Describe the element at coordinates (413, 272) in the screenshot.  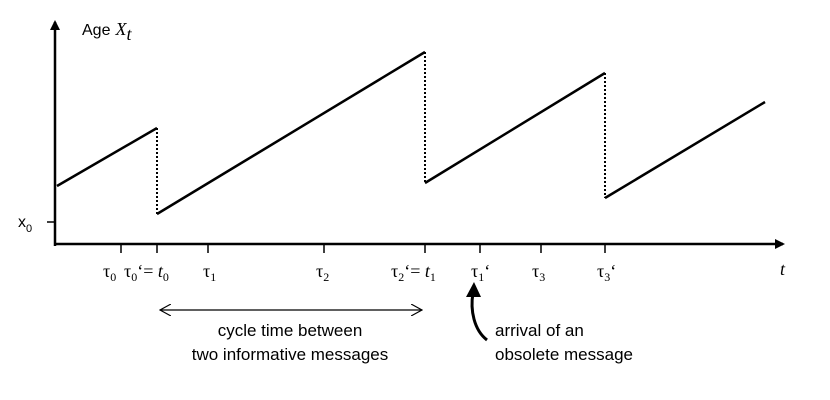
I see `tick-label-tau2p: τ2‘= t1` at that location.